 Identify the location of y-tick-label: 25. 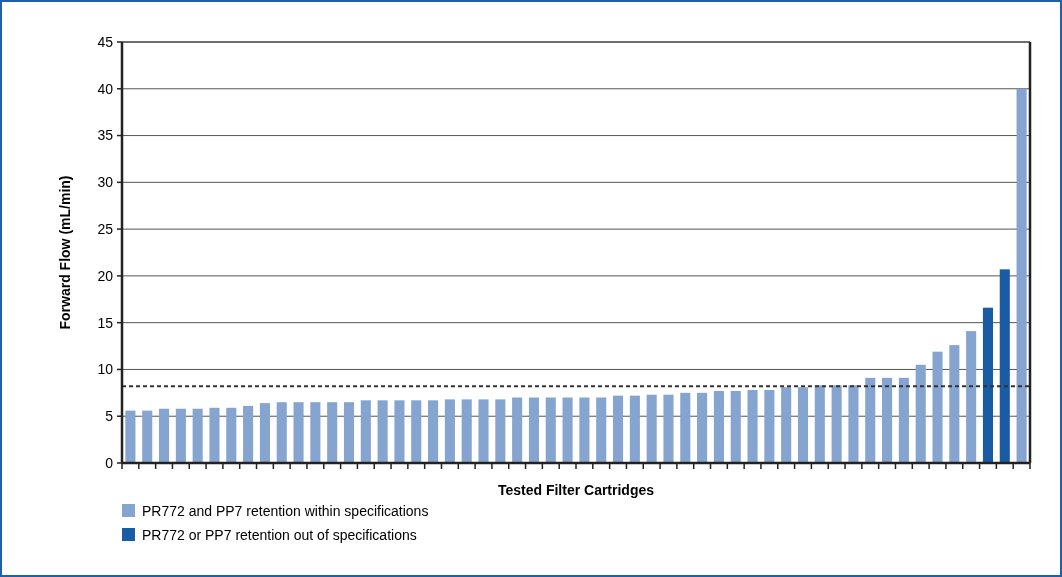
(105, 229).